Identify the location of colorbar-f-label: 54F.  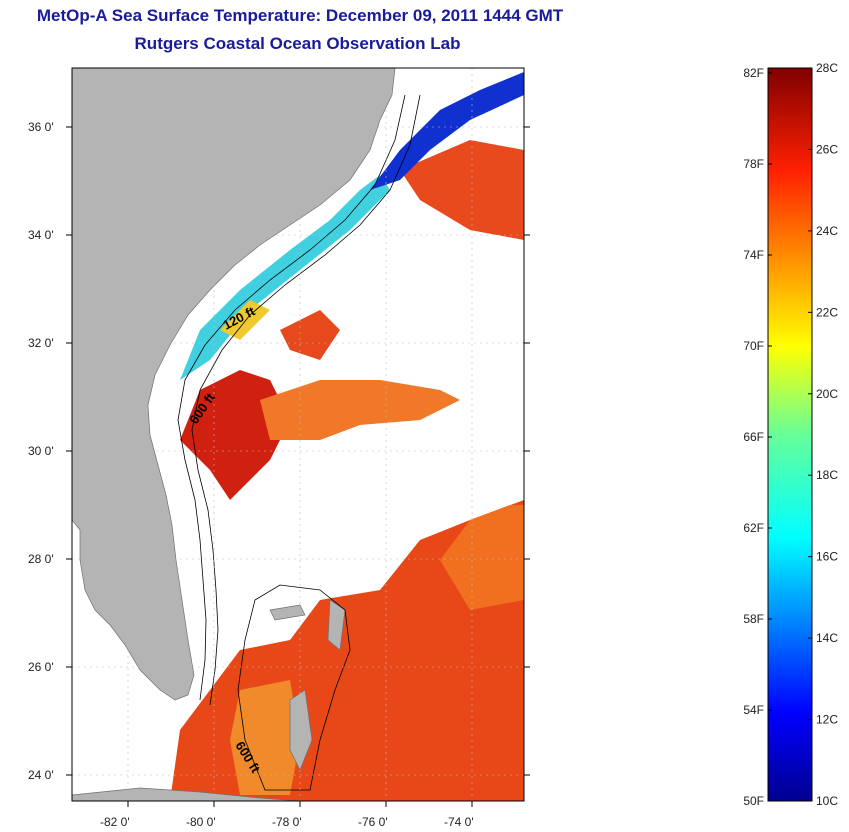
(753, 710).